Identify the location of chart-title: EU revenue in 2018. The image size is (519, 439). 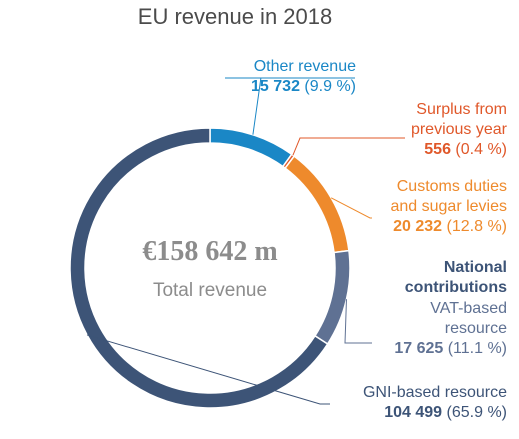
(235, 16).